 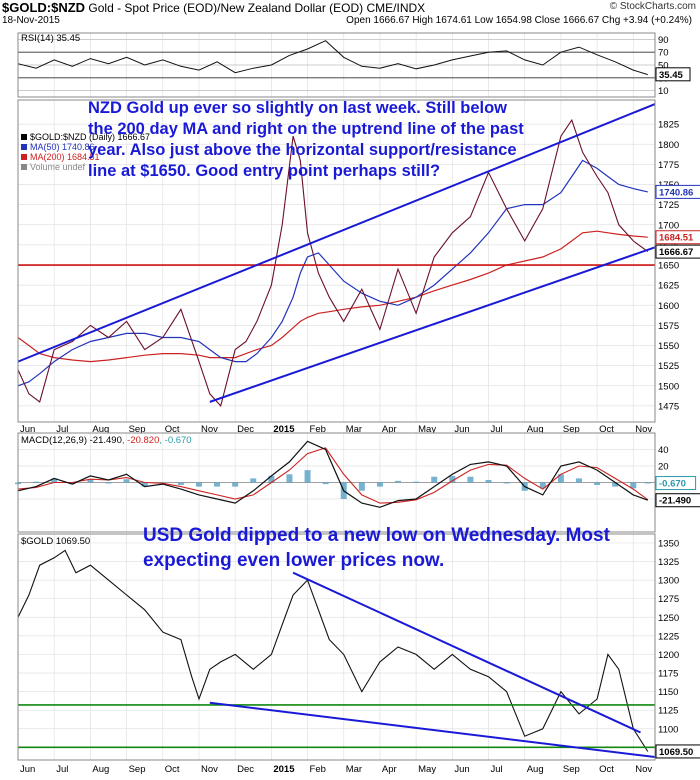 What do you see at coordinates (652, 6) in the screenshot?
I see `watermark: © StockCharts.com` at bounding box center [652, 6].